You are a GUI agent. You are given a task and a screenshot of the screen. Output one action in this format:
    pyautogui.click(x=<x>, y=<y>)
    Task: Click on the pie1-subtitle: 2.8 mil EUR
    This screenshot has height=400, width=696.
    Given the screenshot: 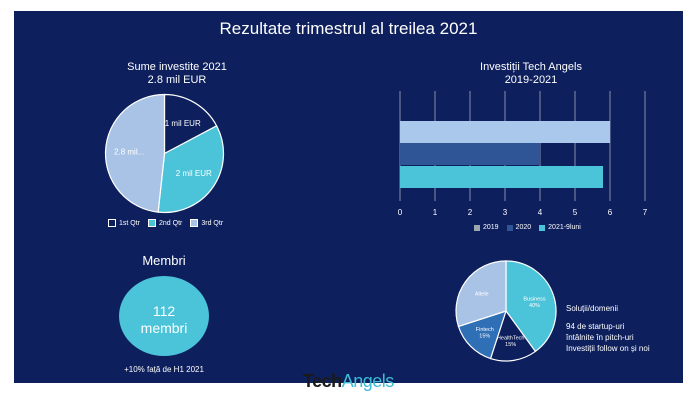 What is the action you would take?
    pyautogui.click(x=177, y=80)
    